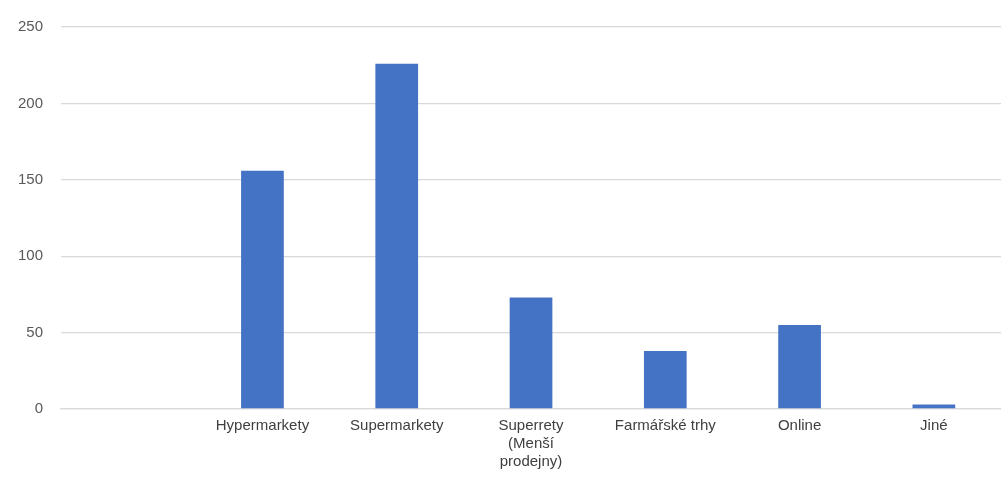 This screenshot has height=479, width=1001. What do you see at coordinates (31, 178) in the screenshot?
I see `y-tick-label: 150` at bounding box center [31, 178].